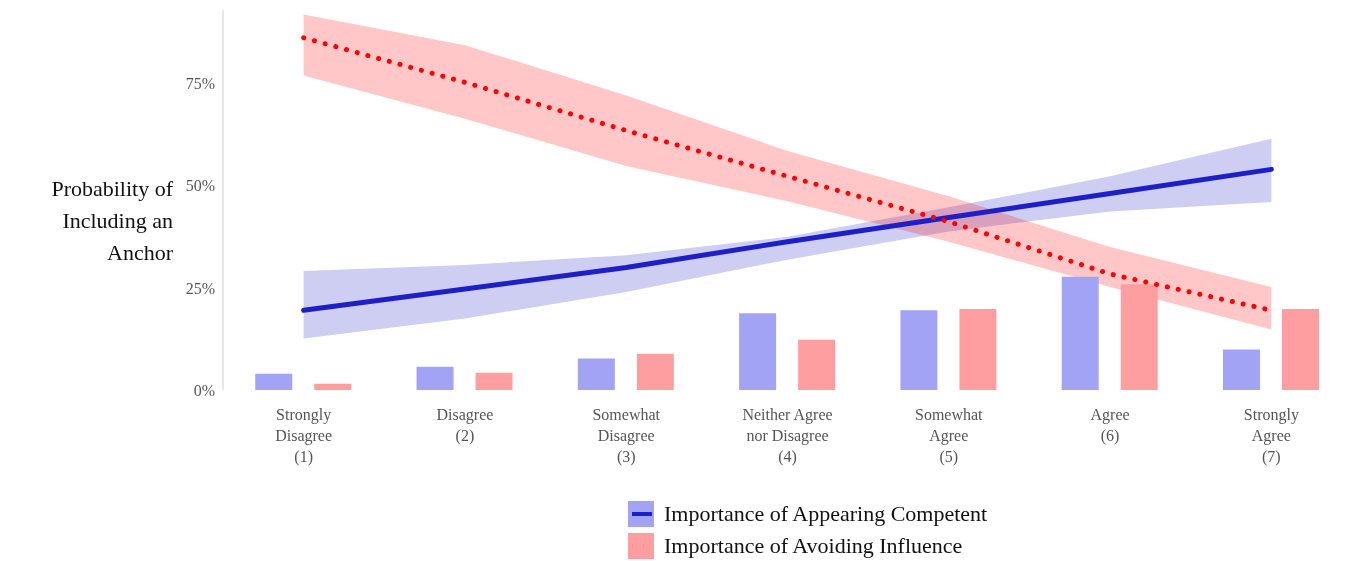 Image resolution: width=1366 pixels, height=561 pixels. Describe the element at coordinates (200, 84) in the screenshot. I see `y-tick-label: 75%` at that location.